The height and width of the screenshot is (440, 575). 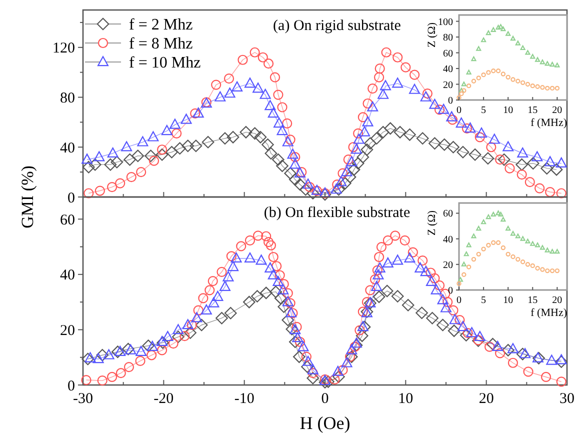 What do you see at coordinates (533, 300) in the screenshot?
I see `x-tick-label: 15` at bounding box center [533, 300].